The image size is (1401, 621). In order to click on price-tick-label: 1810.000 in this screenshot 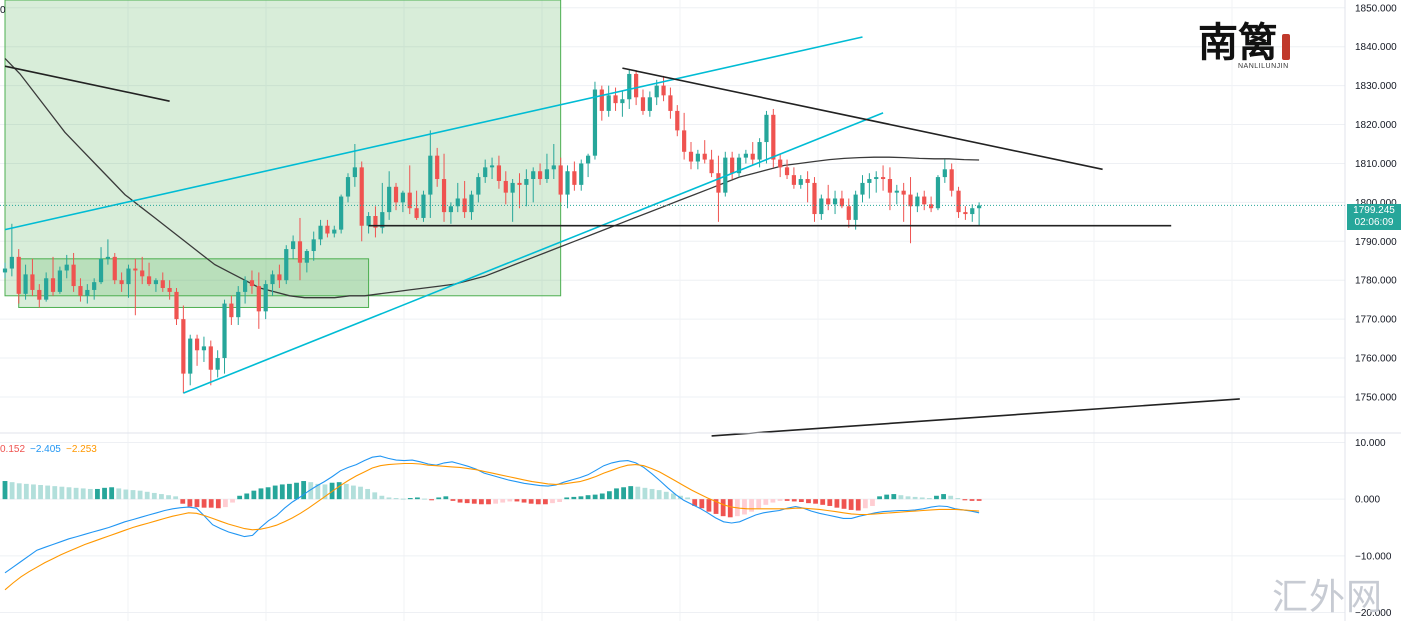, I will do `click(1376, 164)`.